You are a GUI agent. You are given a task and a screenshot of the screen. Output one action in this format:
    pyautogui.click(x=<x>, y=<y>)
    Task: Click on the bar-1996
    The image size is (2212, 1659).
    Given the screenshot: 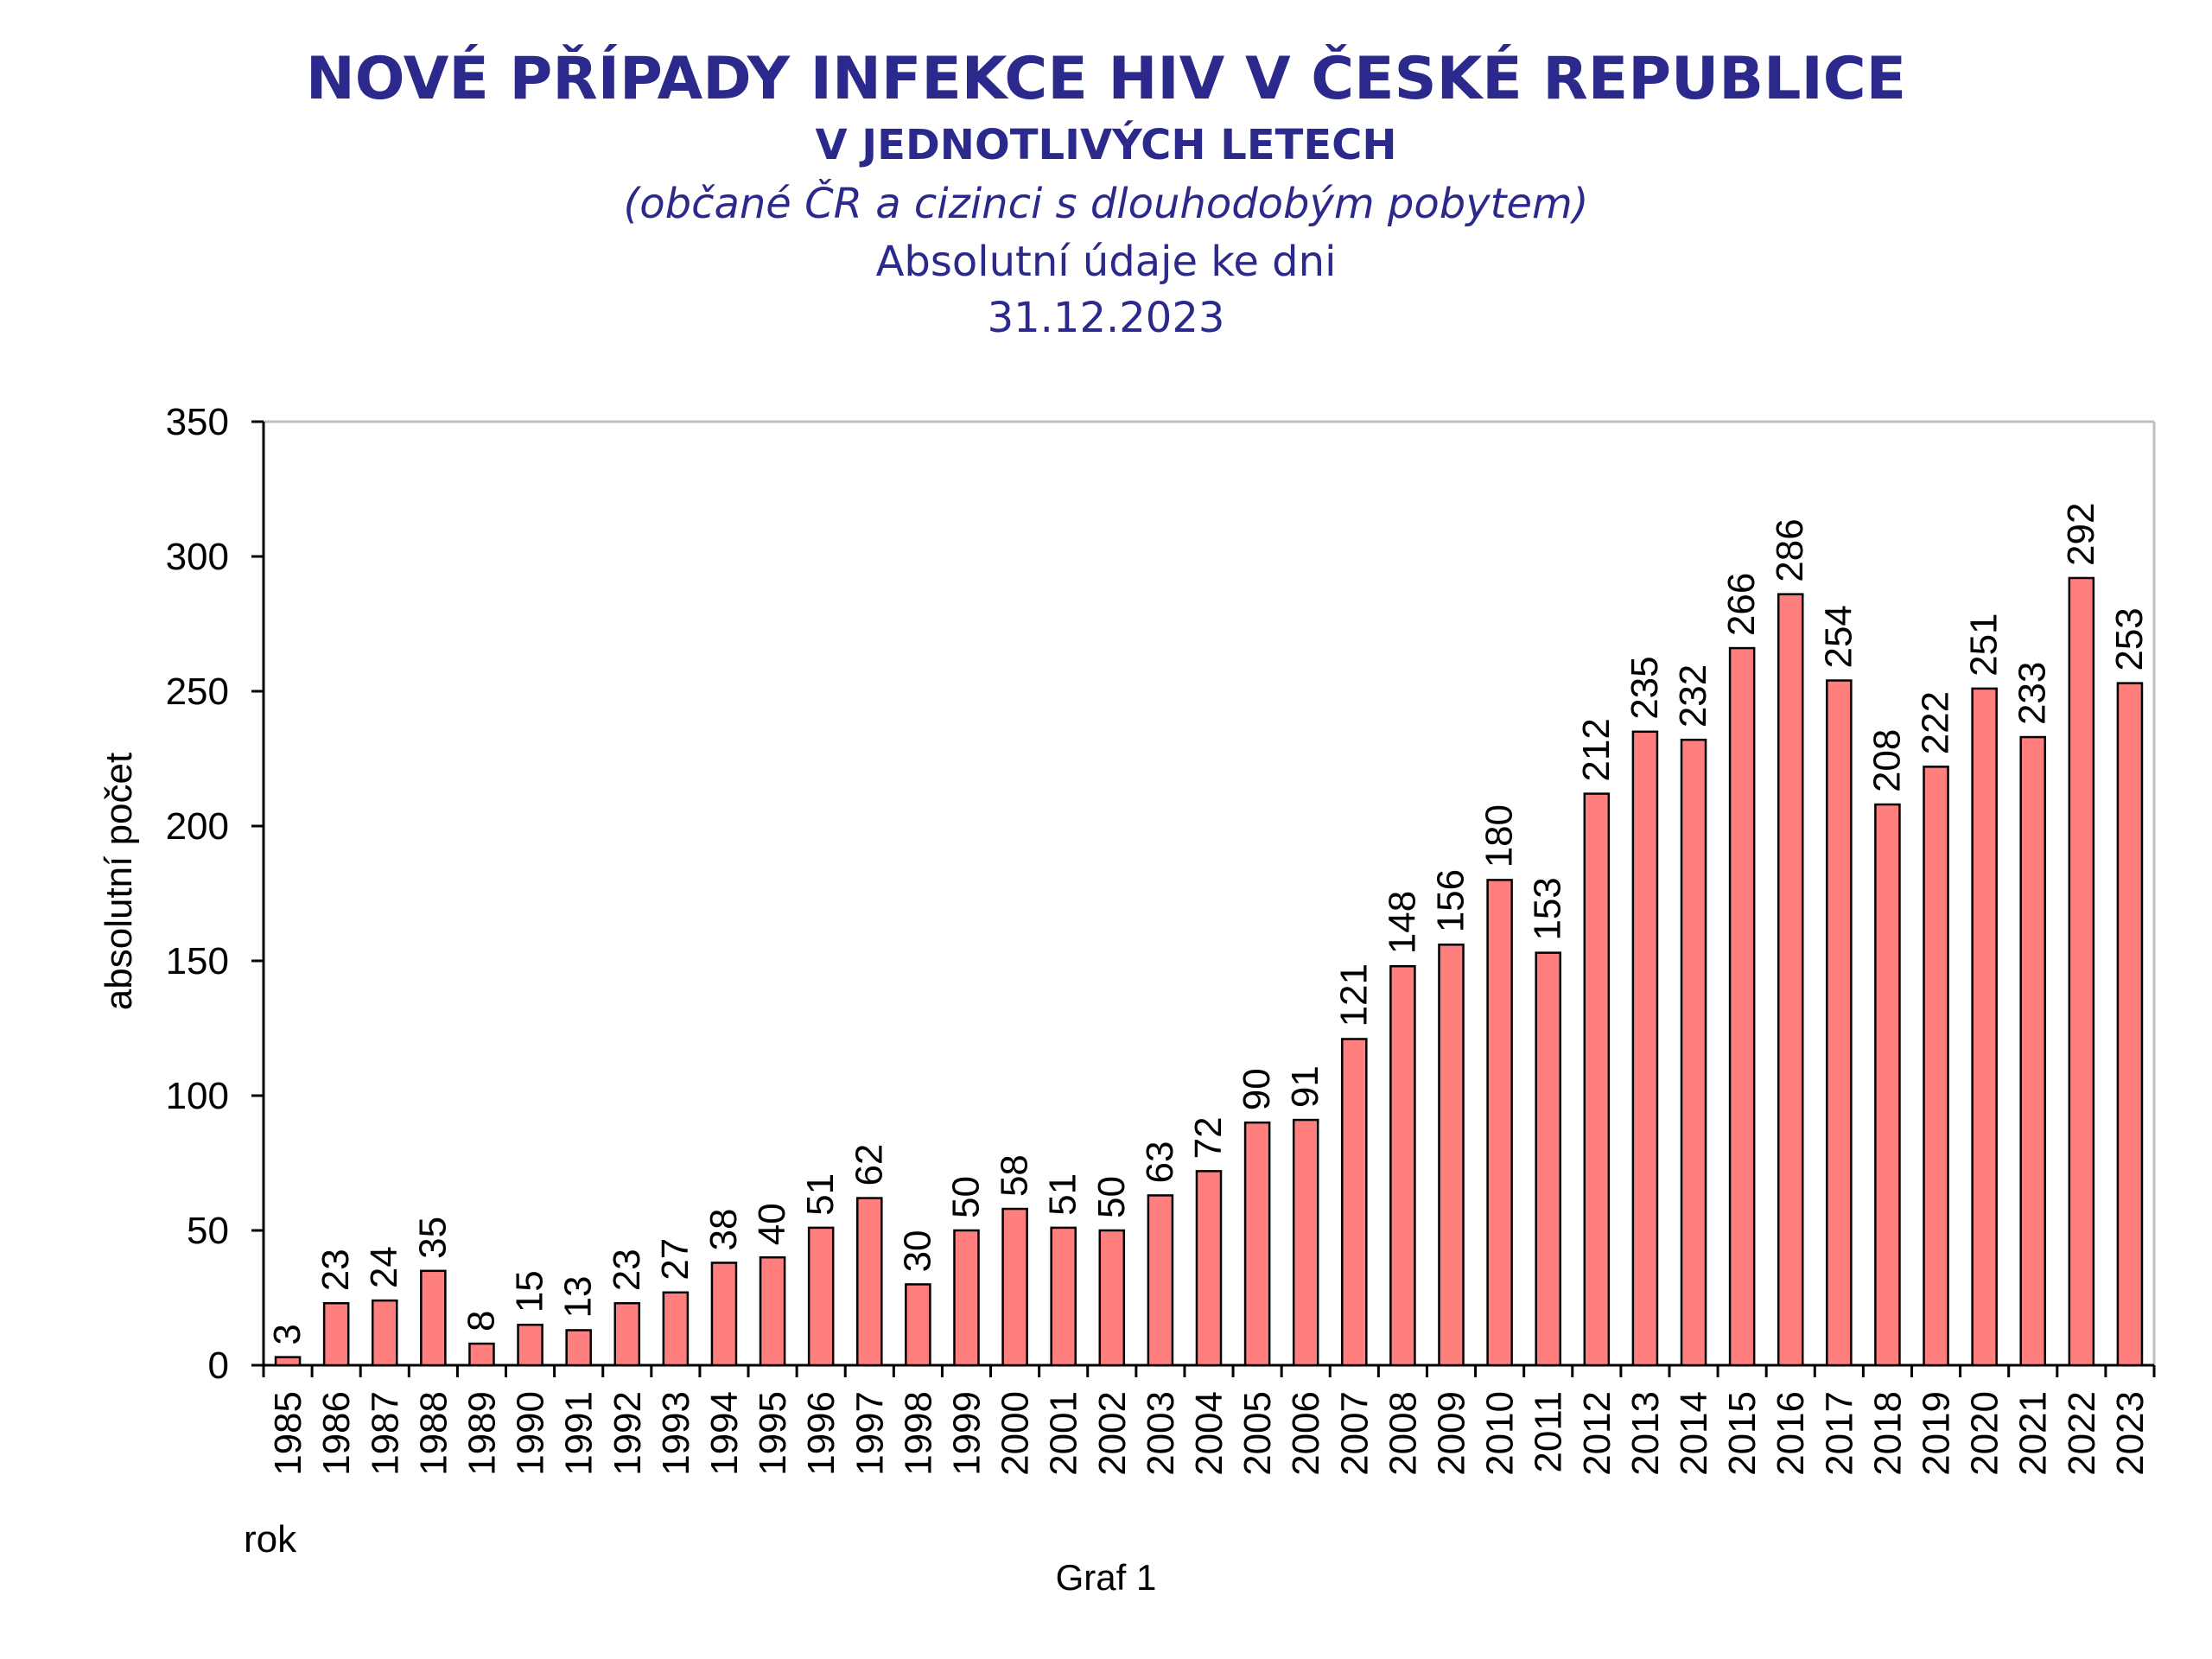 What is the action you would take?
    pyautogui.click(x=821, y=1296)
    